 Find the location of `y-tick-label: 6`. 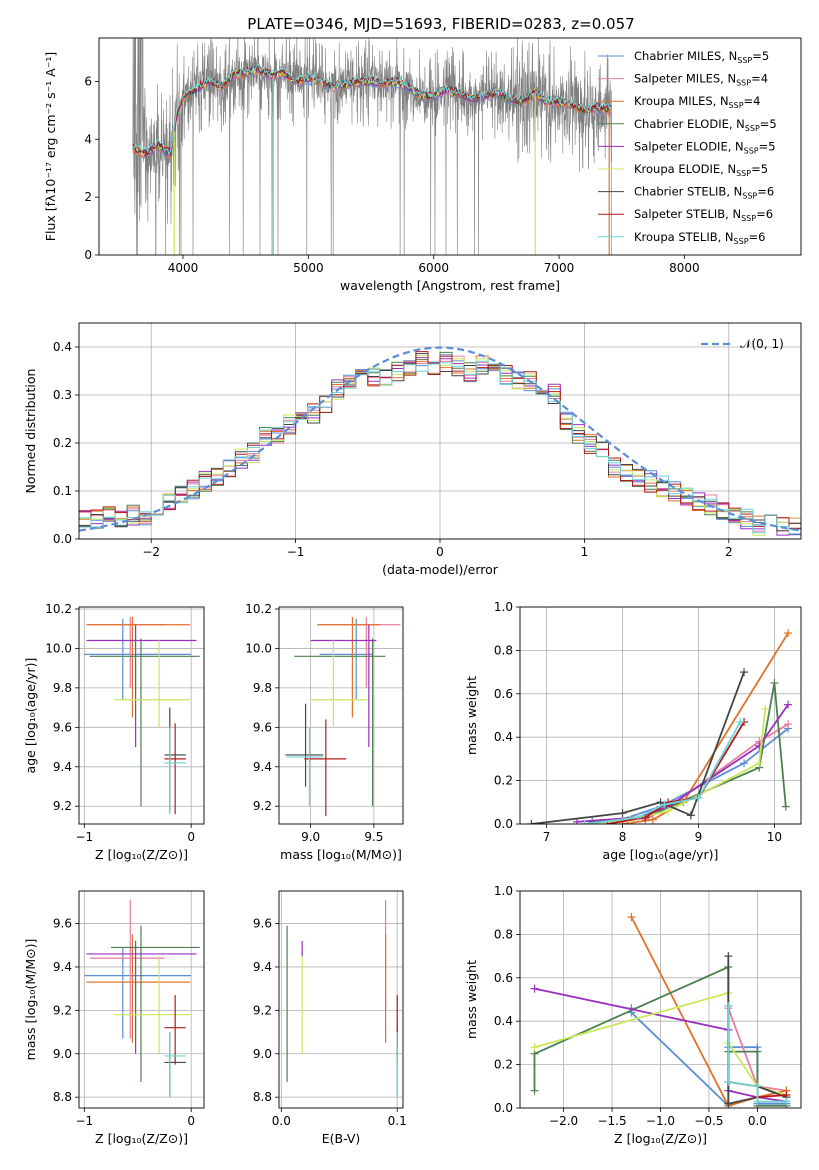

y-tick-label: 6 is located at coordinates (88, 81).